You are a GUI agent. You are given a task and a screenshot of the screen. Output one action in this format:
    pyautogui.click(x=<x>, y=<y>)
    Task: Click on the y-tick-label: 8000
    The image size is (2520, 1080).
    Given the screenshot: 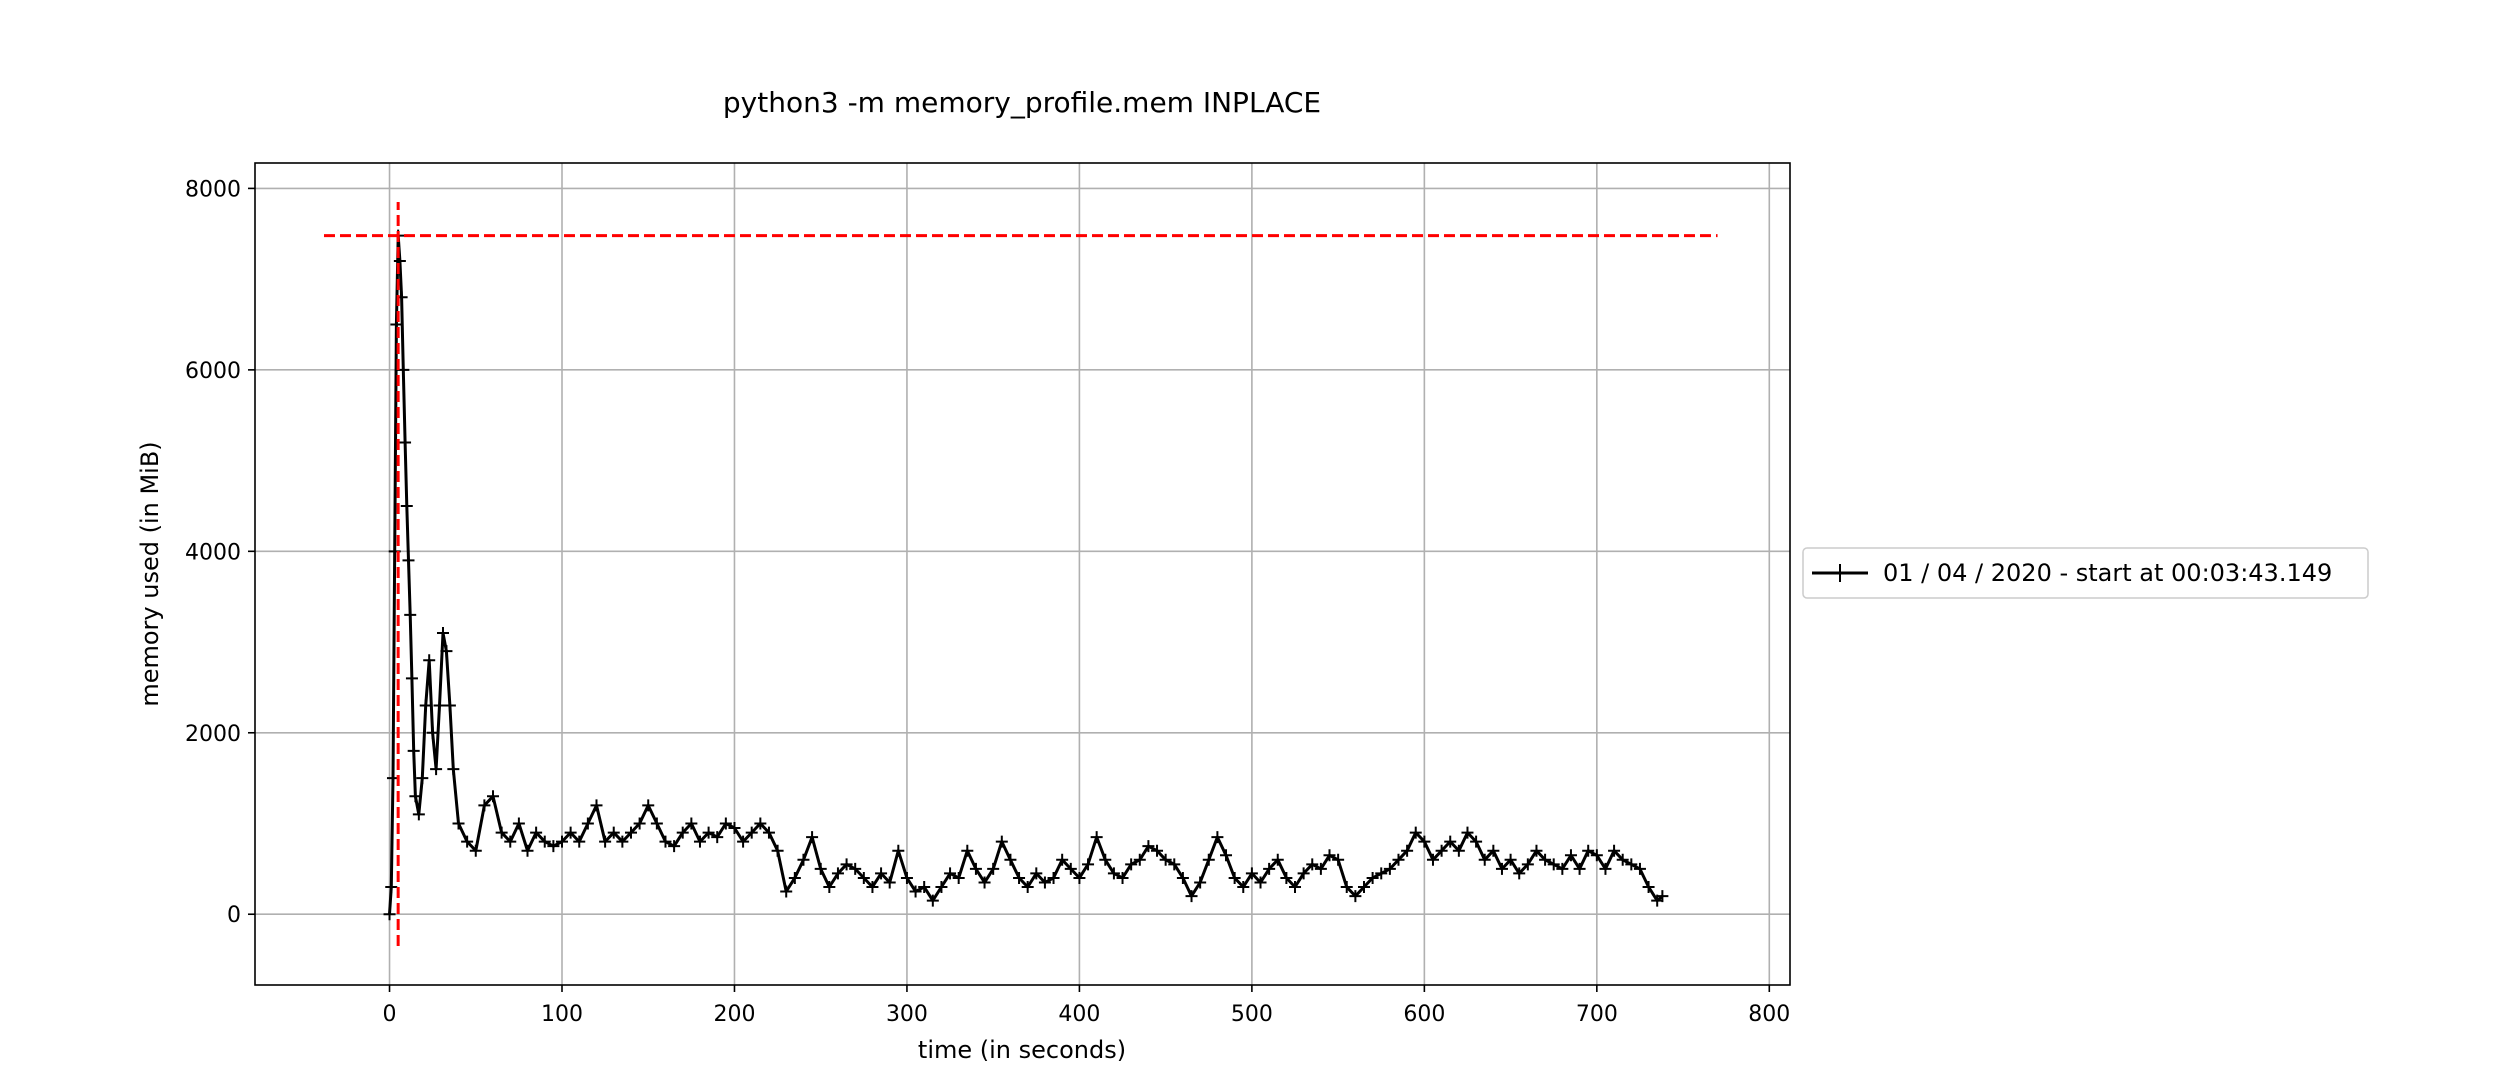 What is the action you would take?
    pyautogui.click(x=213, y=189)
    